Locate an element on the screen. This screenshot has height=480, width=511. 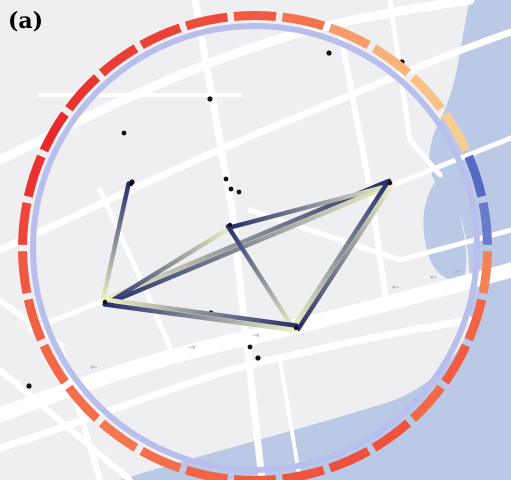
flow-node-e is located at coordinates (296, 328).